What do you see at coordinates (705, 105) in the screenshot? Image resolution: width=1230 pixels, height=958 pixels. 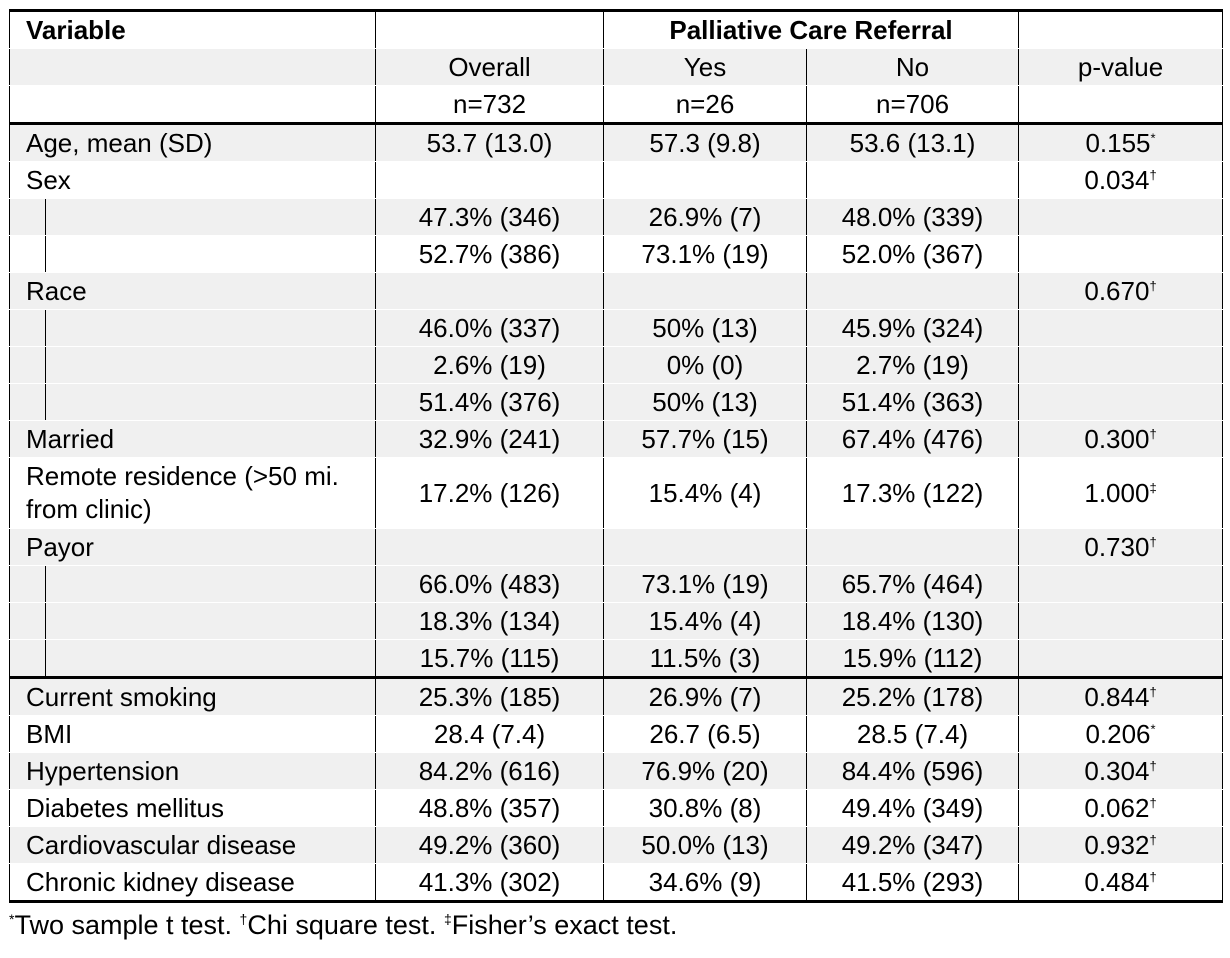 I see `header-yes-n: n=26` at bounding box center [705, 105].